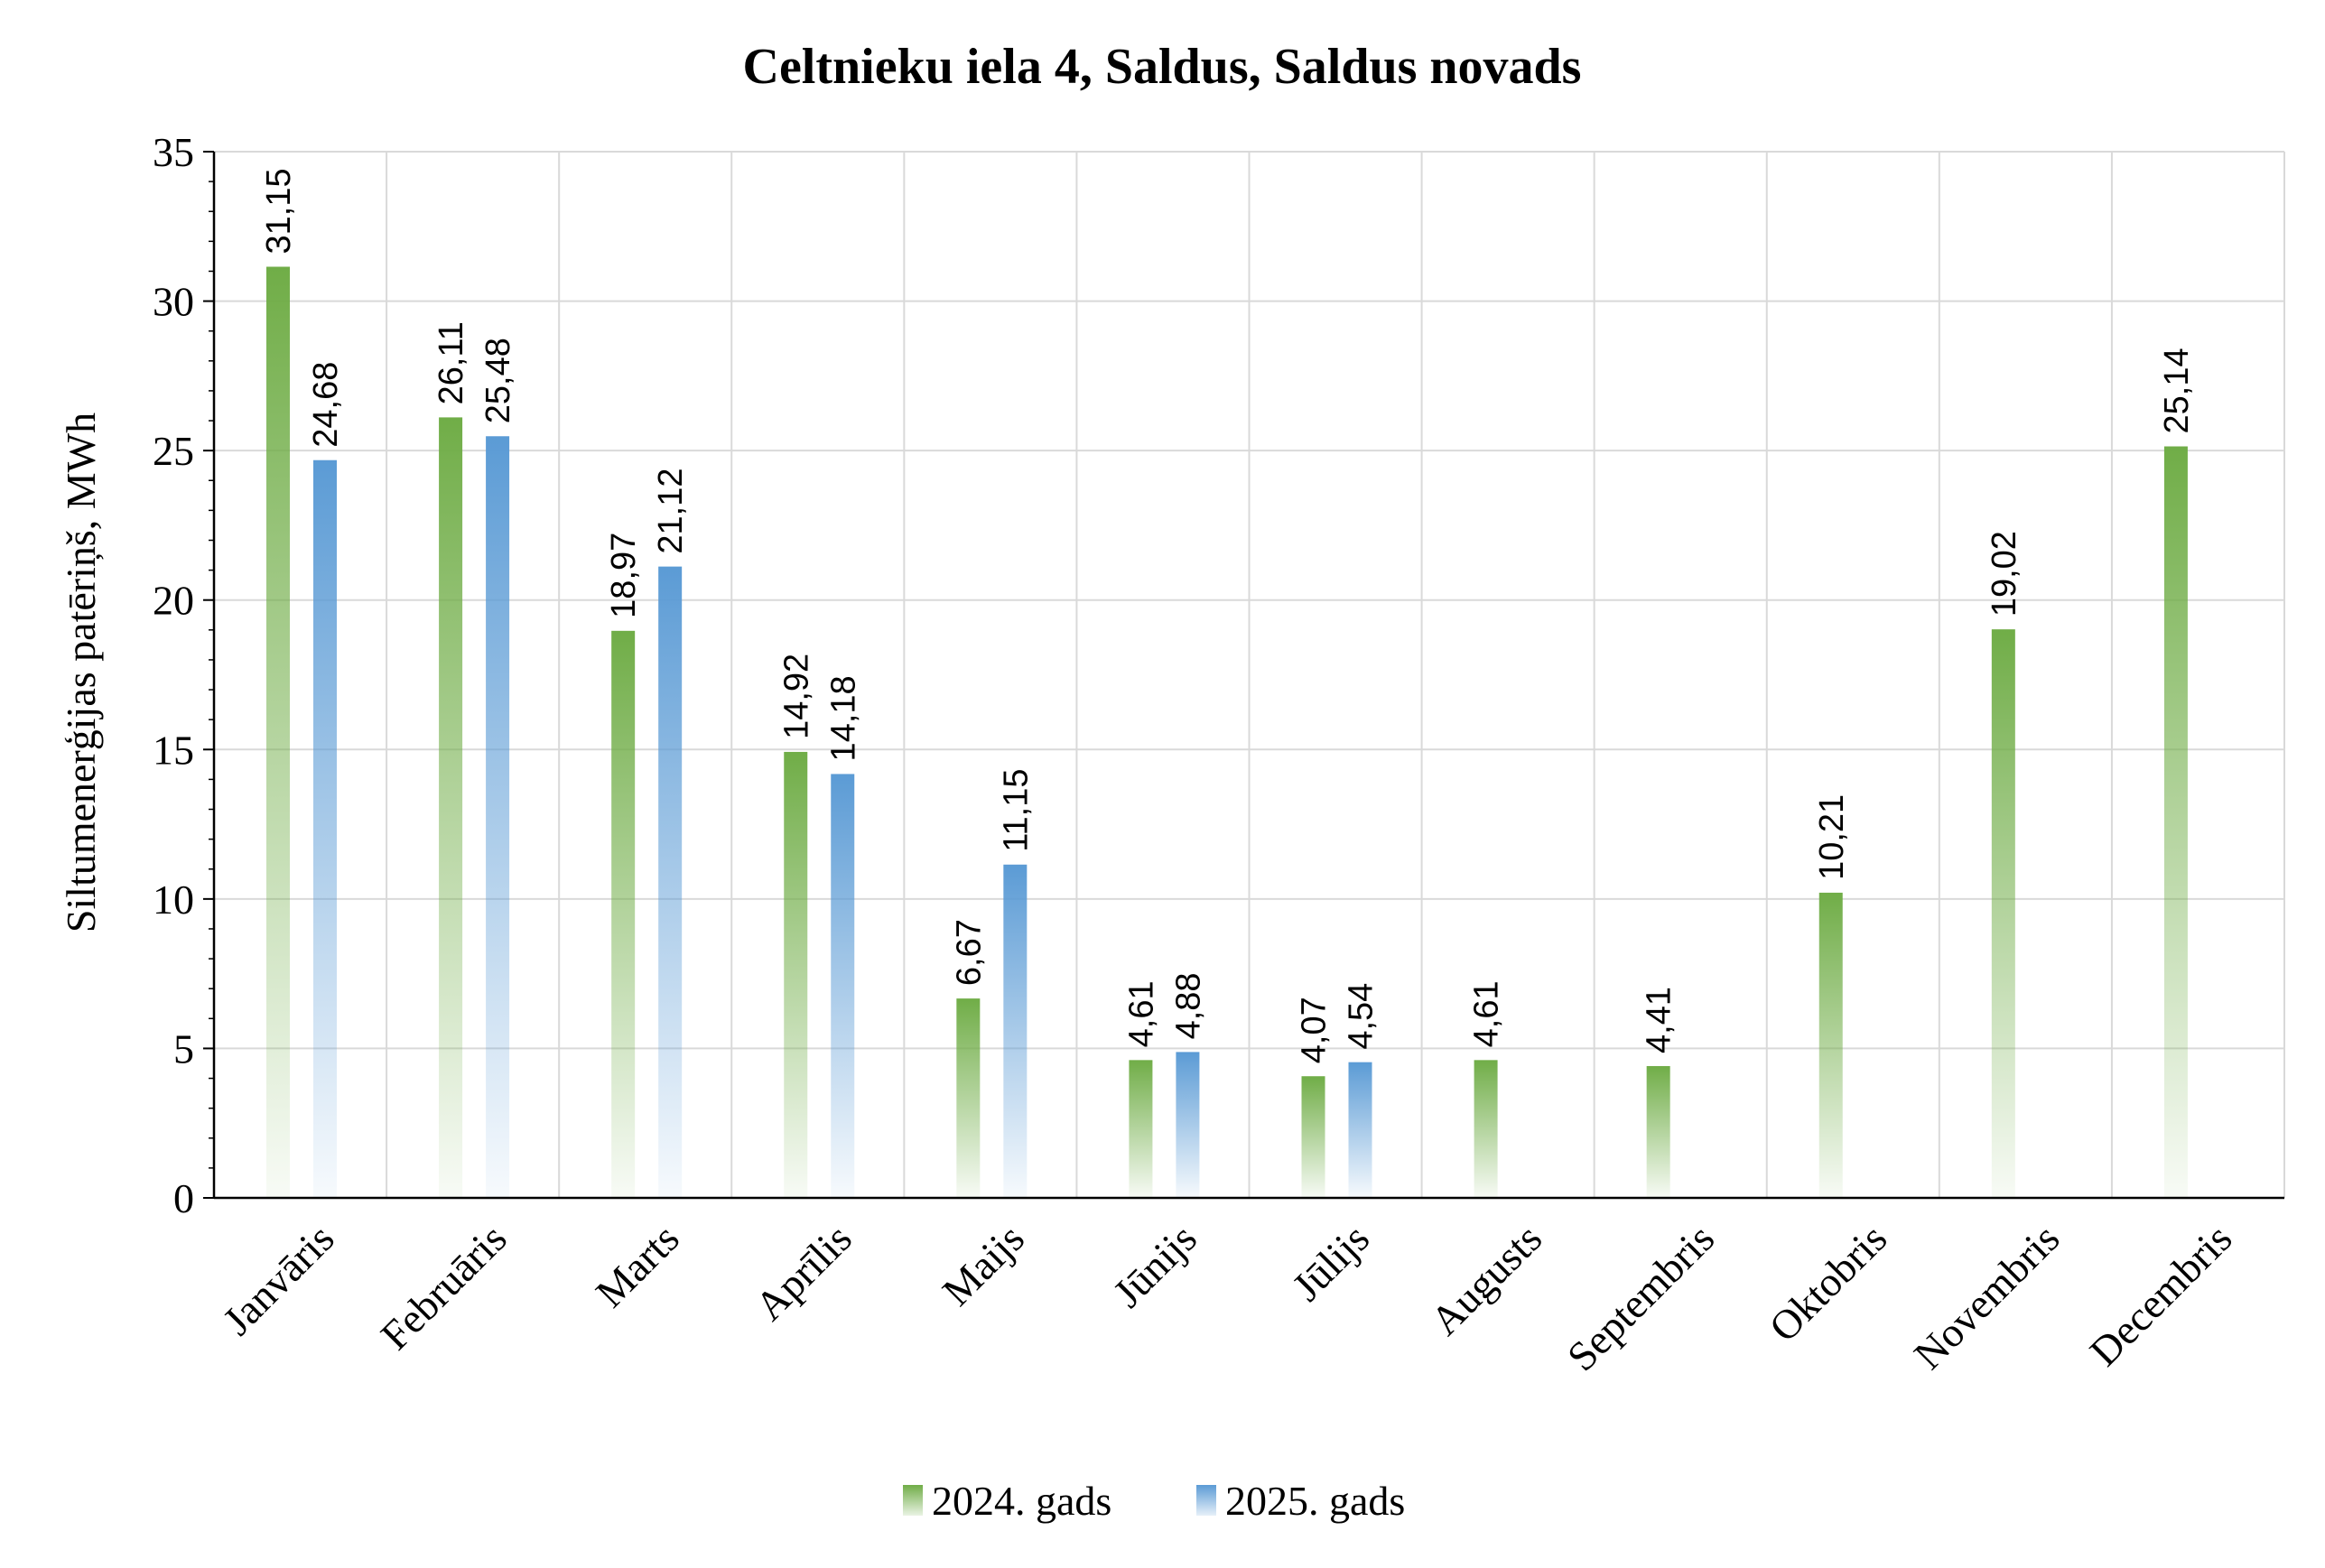  What do you see at coordinates (498, 380) in the screenshot?
I see `data-label: 25,48` at bounding box center [498, 380].